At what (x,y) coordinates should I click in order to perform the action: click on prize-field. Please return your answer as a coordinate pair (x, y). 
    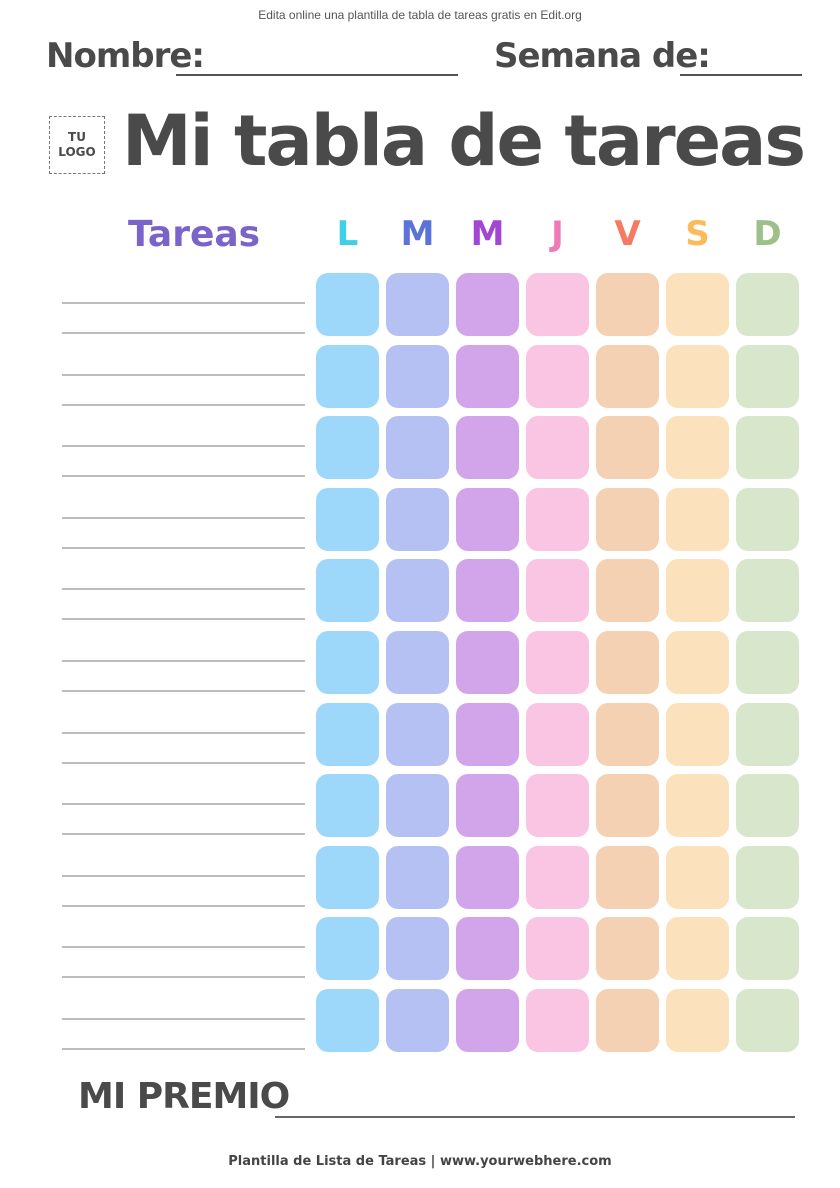
    Looking at the image, I should click on (535, 1117).